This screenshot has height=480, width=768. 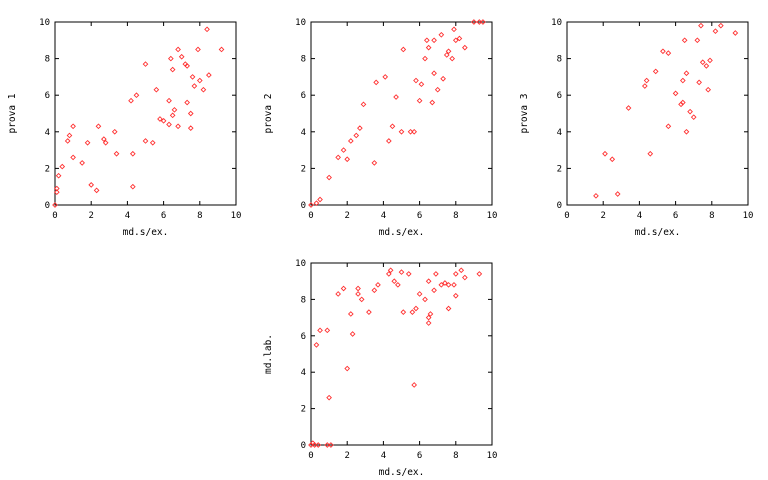 I want to click on y-tick-label: 6, so click(x=47, y=96).